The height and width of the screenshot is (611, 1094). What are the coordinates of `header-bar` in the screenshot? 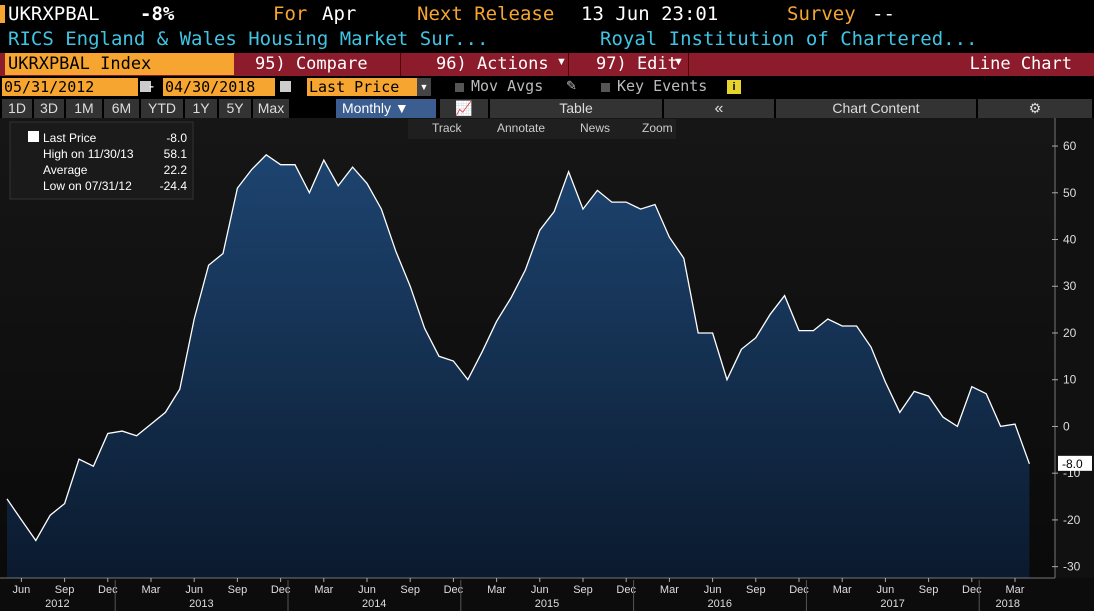 It's located at (547, 14).